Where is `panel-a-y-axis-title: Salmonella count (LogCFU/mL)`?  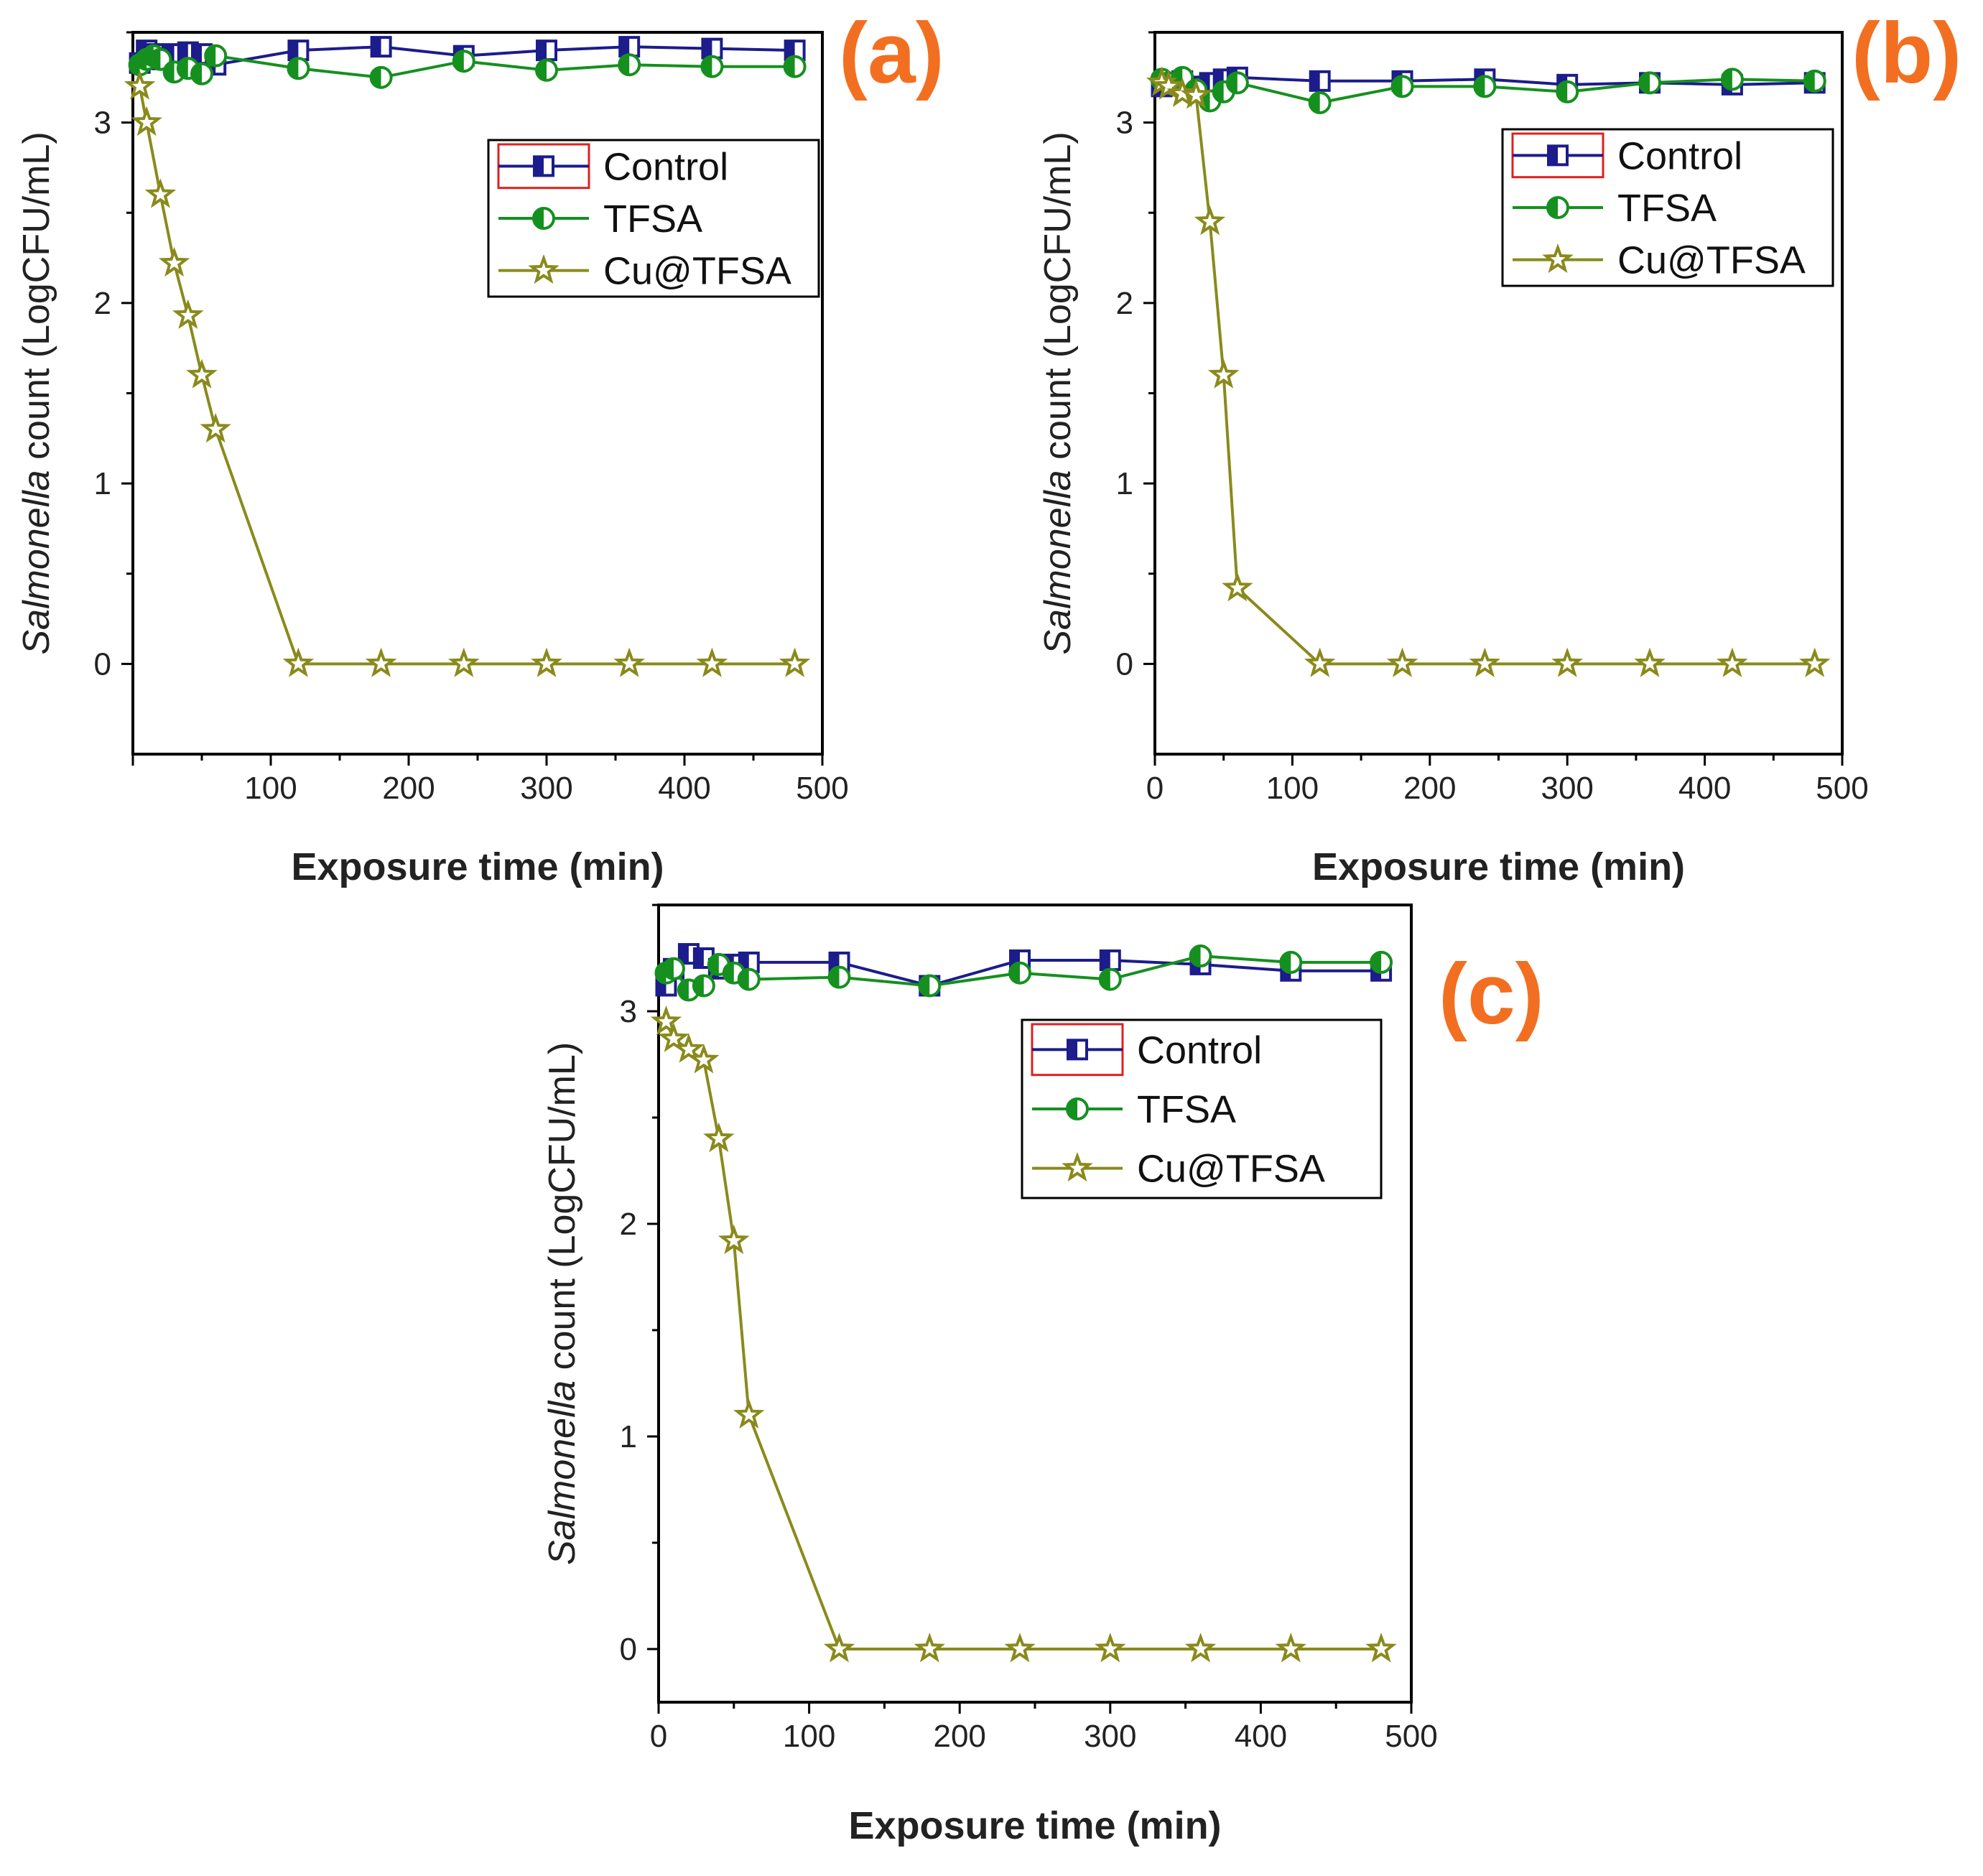 panel-a-y-axis-title: Salmonella count (LogCFU/mL) is located at coordinates (37, 392).